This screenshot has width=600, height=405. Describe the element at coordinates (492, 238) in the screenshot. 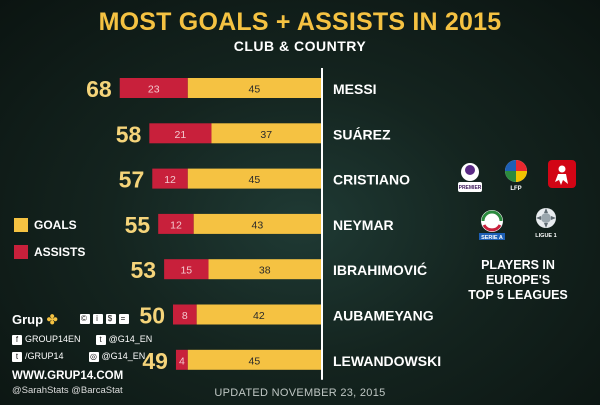

I see `svg-text: SERIE A` at that location.